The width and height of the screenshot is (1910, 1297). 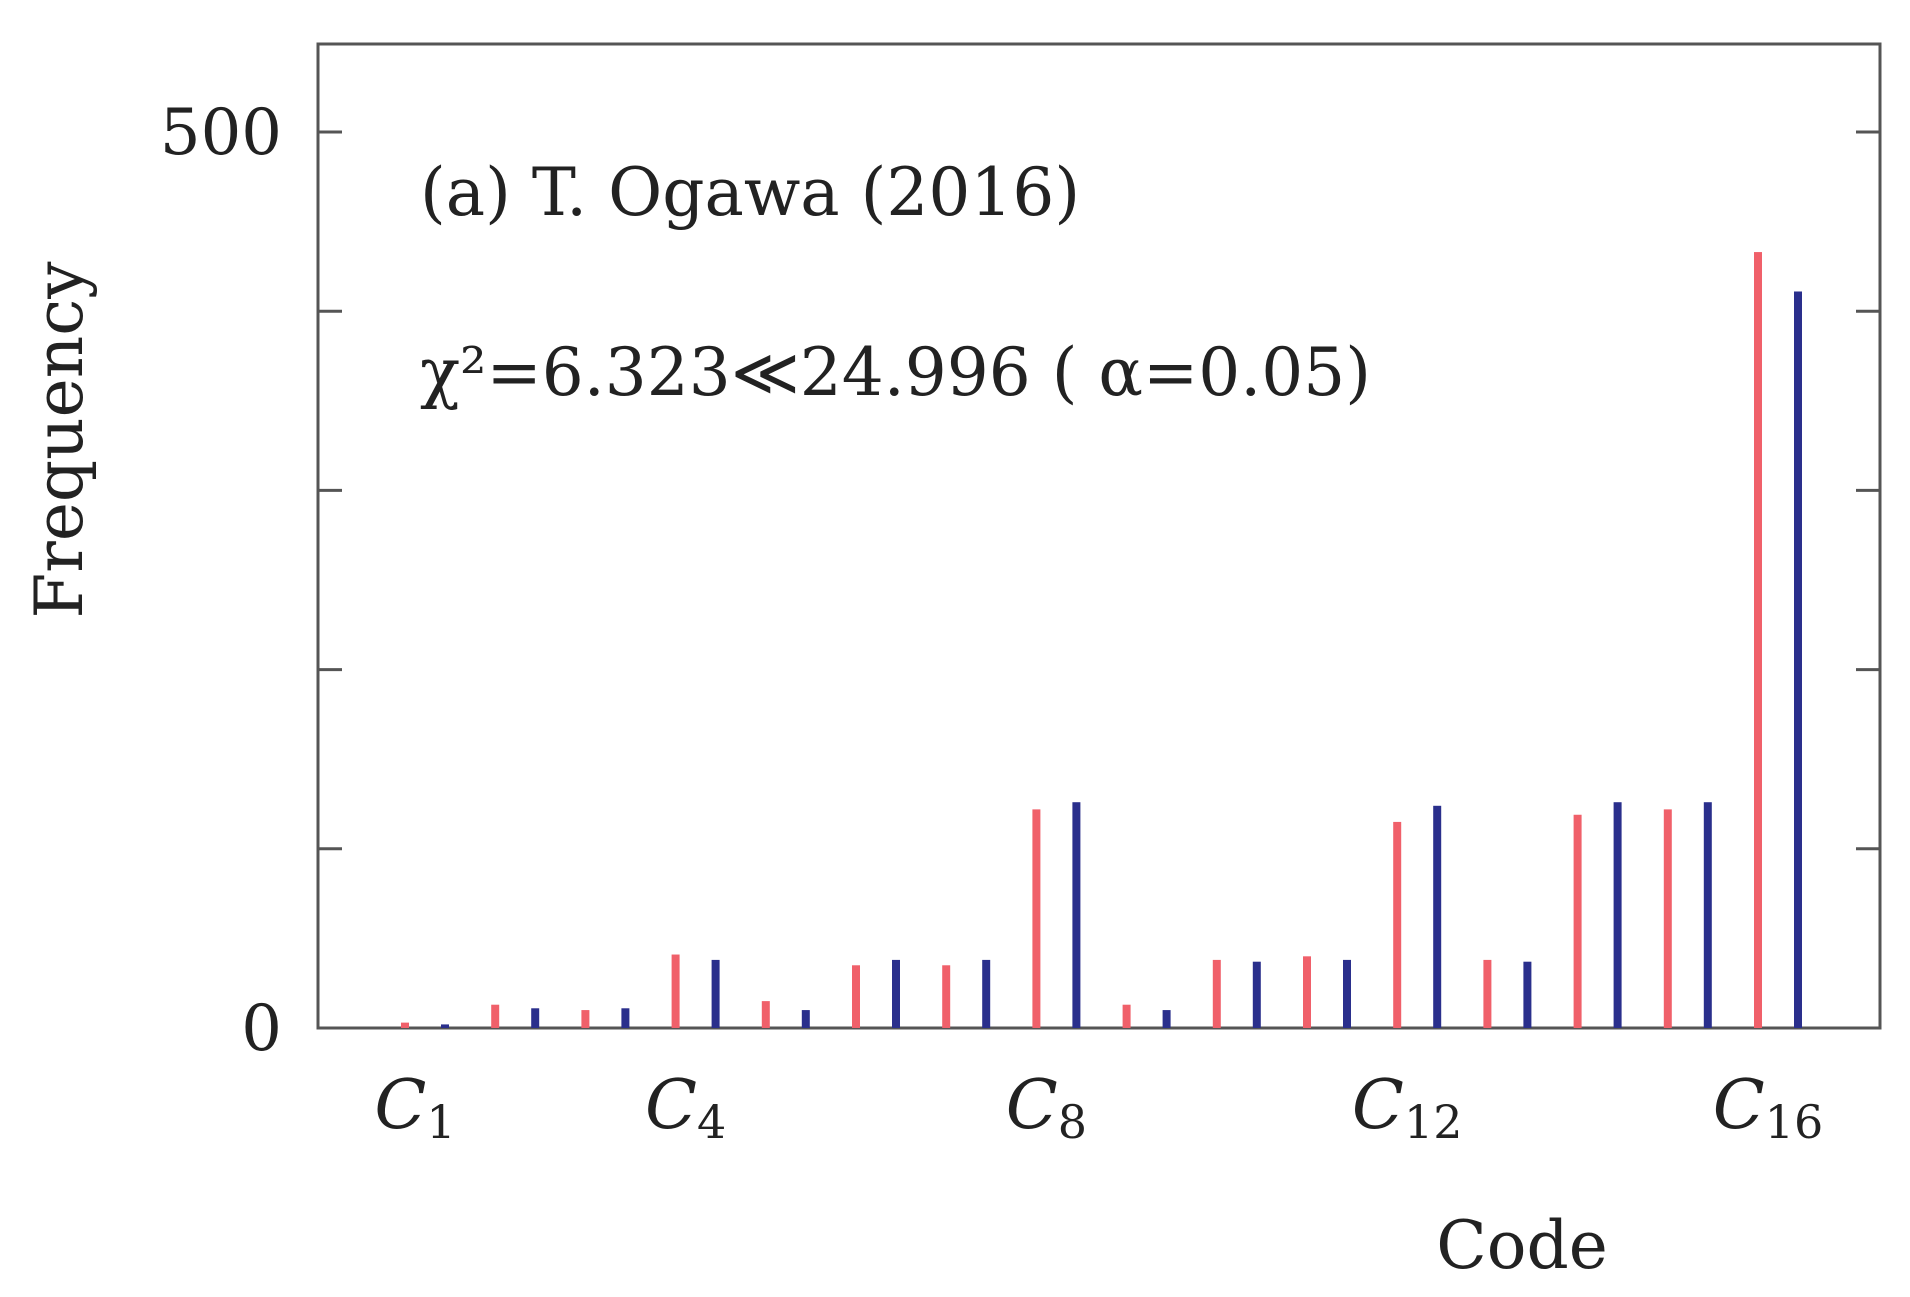 What do you see at coordinates (1768, 1107) in the screenshot?
I see `x-tick-label-C16: C16` at bounding box center [1768, 1107].